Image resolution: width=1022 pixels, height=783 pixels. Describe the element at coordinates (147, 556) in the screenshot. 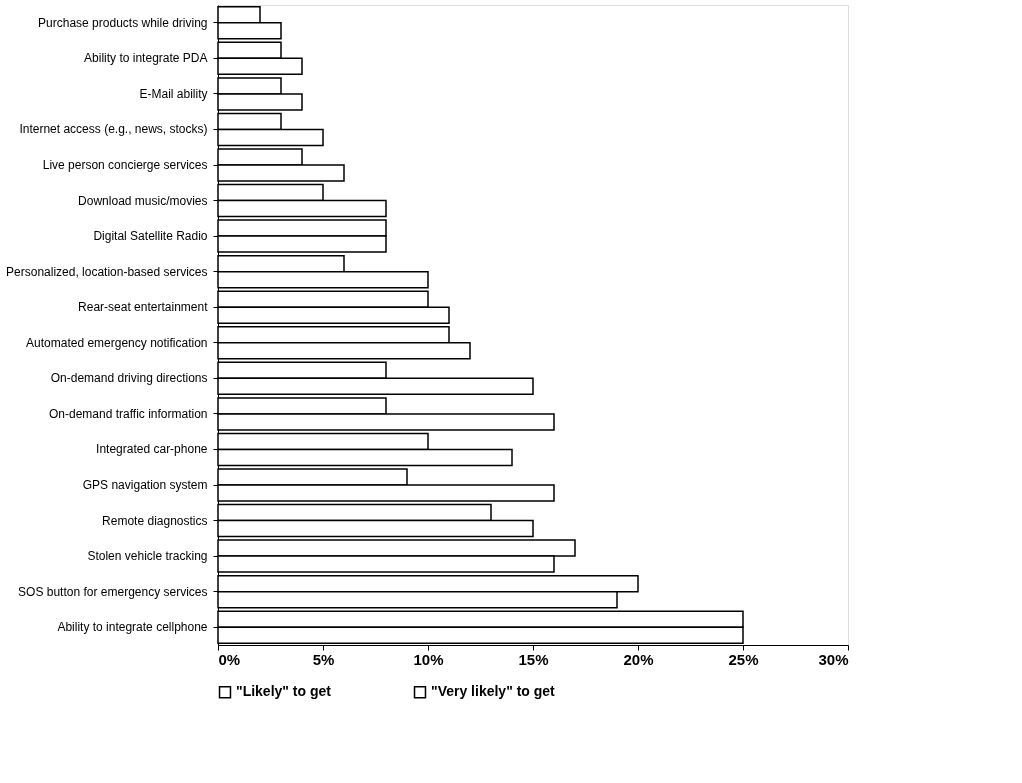

I see `y-tick-label: Stolen vehicle tracking` at that location.